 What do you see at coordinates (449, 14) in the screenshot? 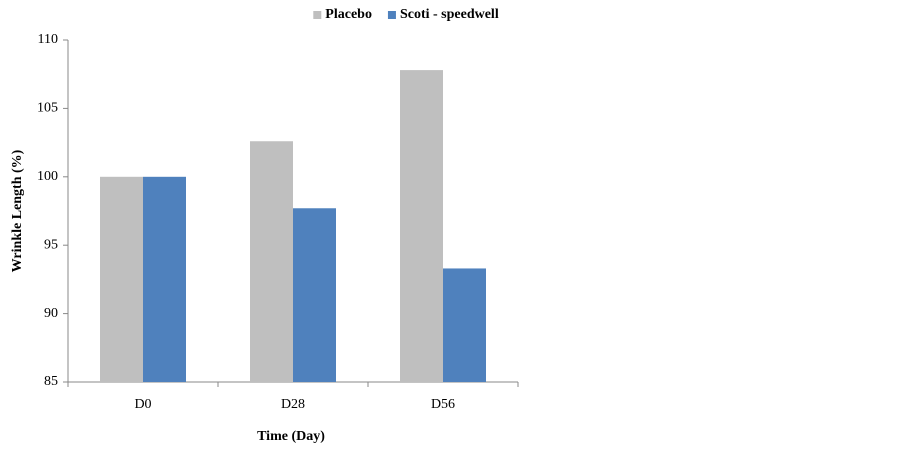
I see `legend-label: Scoti - speedwell` at bounding box center [449, 14].